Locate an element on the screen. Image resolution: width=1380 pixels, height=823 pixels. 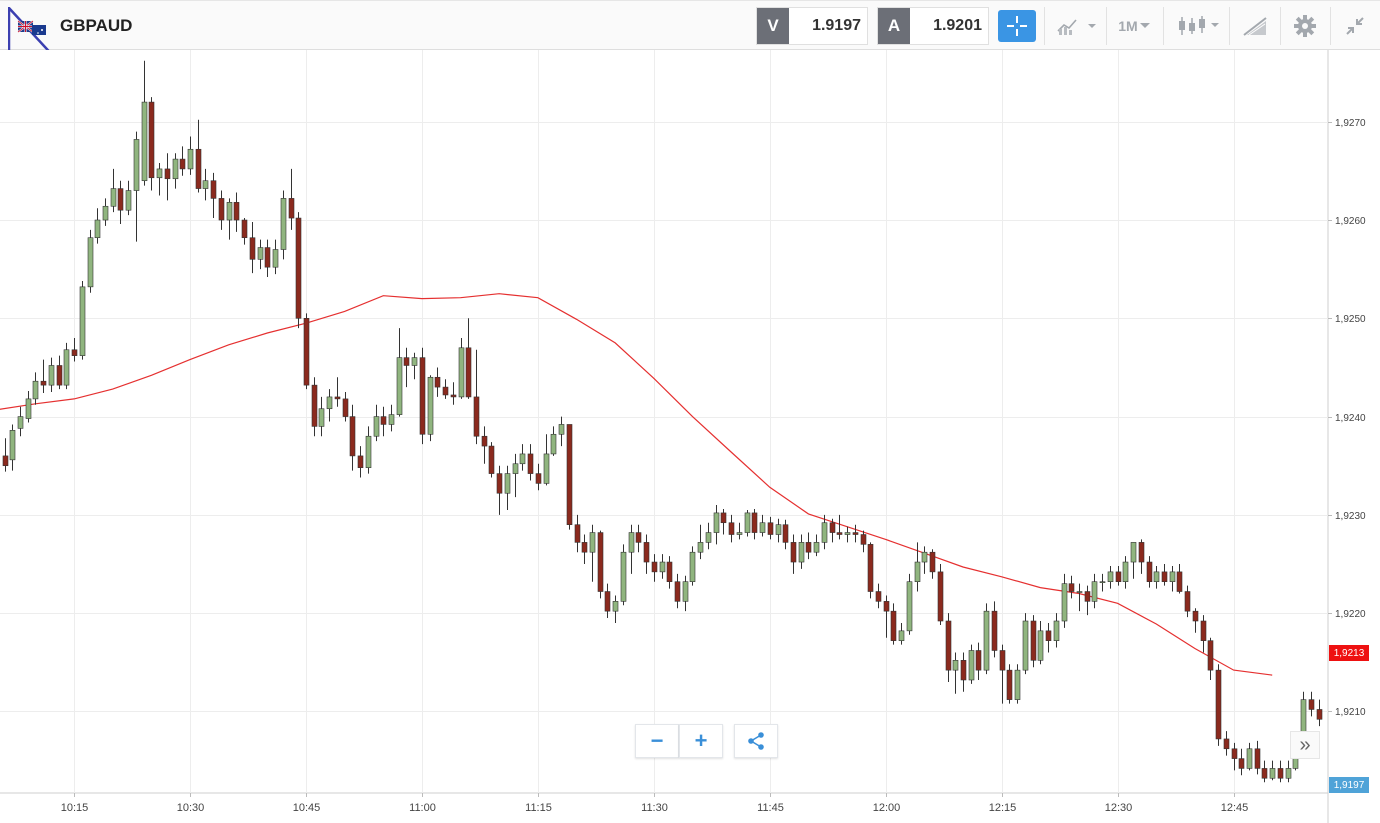
zoom-out-button: − is located at coordinates (657, 741).